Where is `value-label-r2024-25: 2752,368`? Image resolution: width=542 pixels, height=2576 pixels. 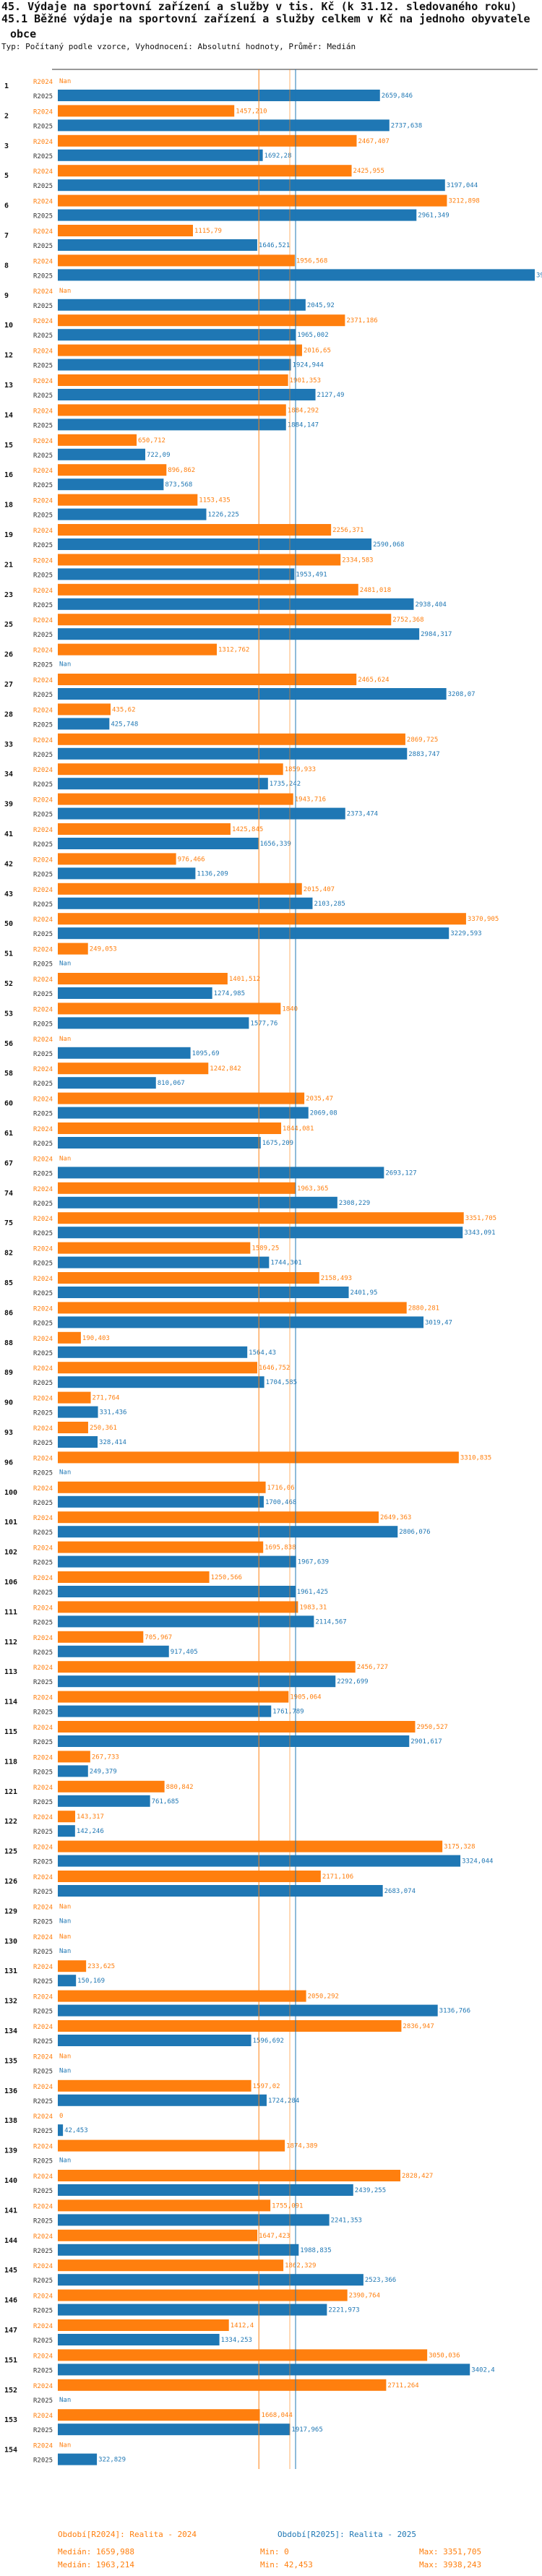
value-label-r2024-25: 2752,368 is located at coordinates (407, 621).